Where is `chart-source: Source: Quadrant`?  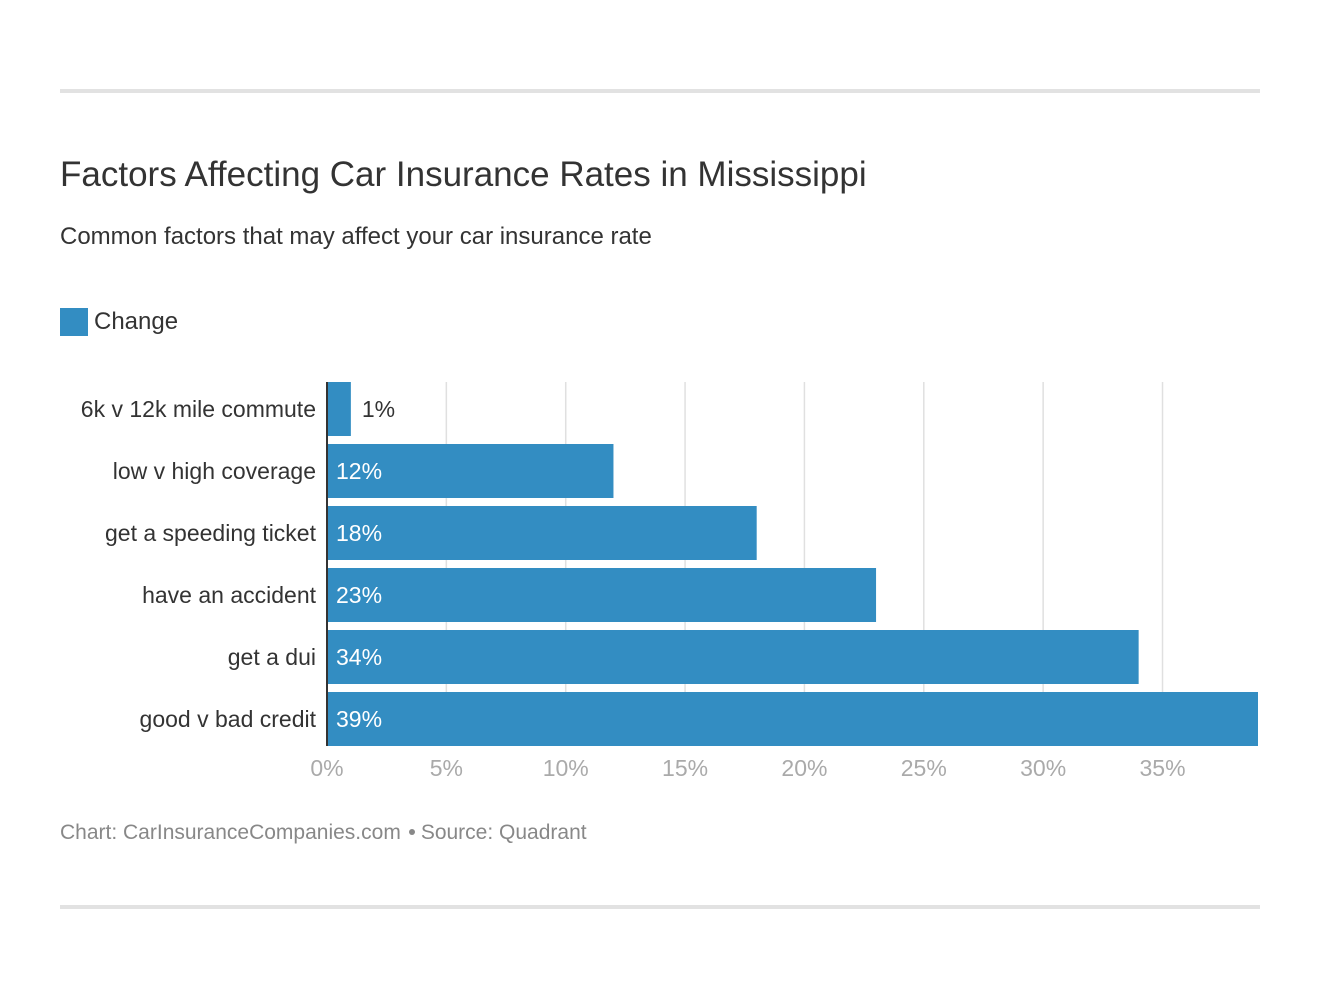
chart-source: Source: Quadrant is located at coordinates (503, 832).